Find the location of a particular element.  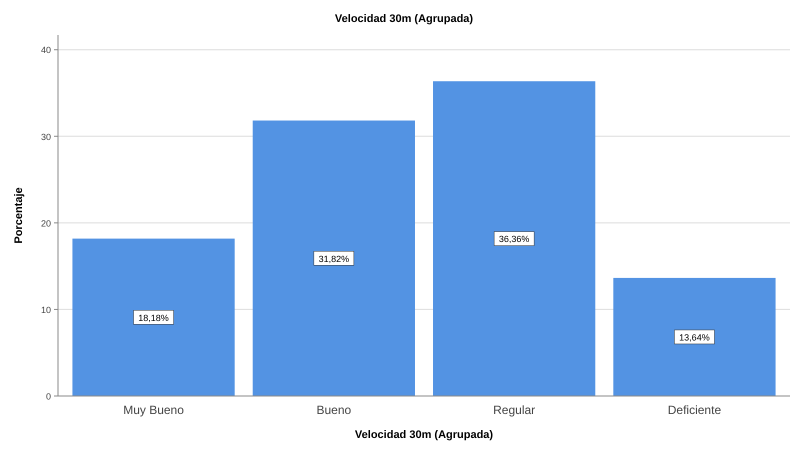

data-label: 31,82% is located at coordinates (334, 259).